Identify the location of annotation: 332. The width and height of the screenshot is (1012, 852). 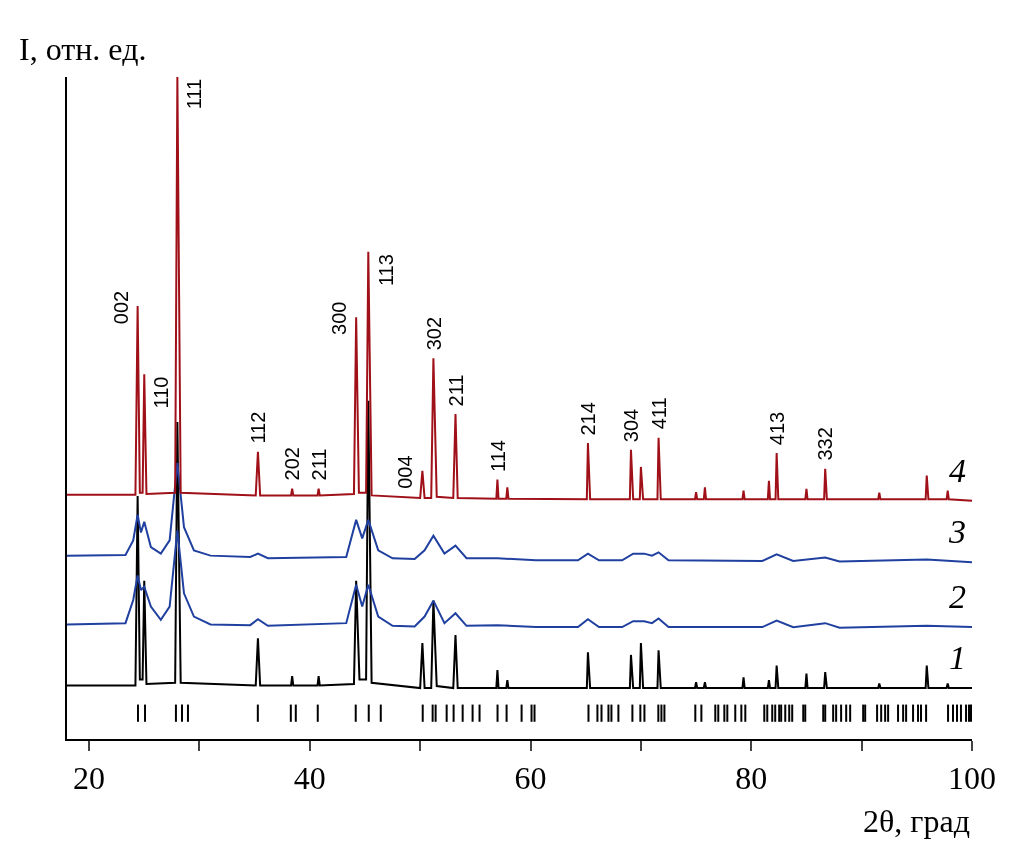
(824, 444).